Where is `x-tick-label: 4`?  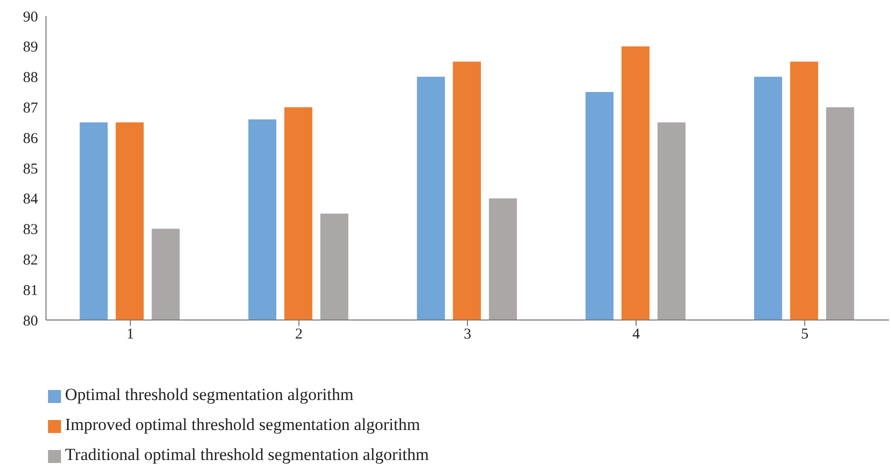
x-tick-label: 4 is located at coordinates (636, 334).